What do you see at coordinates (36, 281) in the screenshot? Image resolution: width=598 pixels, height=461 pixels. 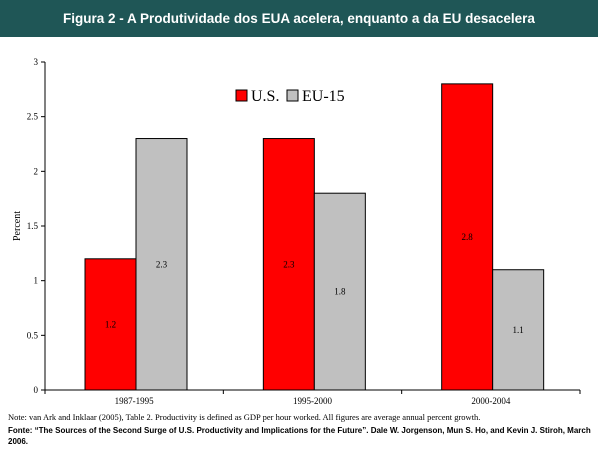 I see `y-tick-label: 1` at bounding box center [36, 281].